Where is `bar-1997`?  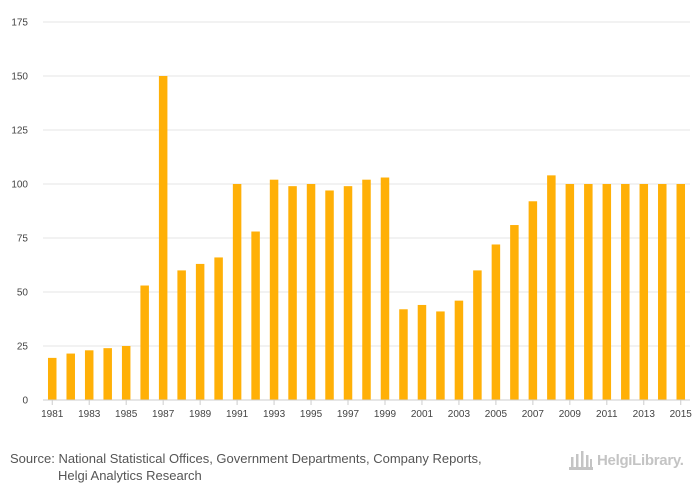
bar-1997 is located at coordinates (348, 293).